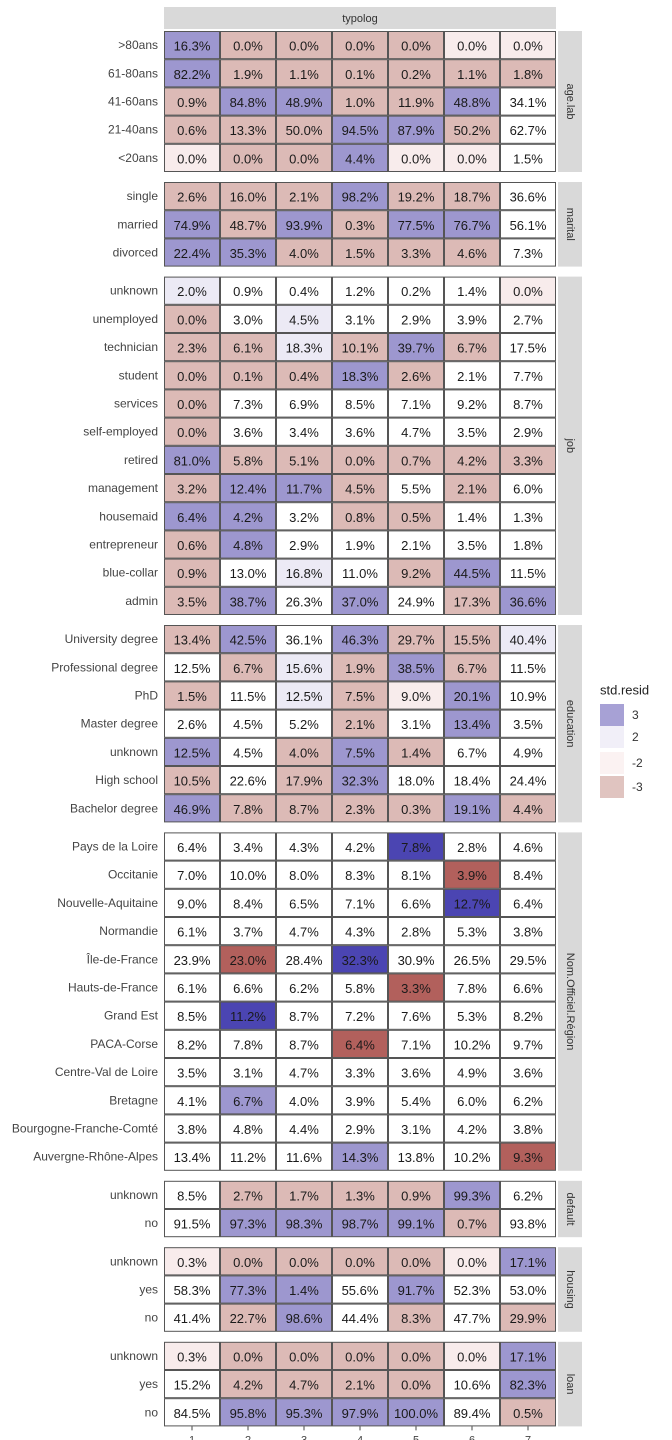  I want to click on cell-value: 3.3%, so click(528, 460).